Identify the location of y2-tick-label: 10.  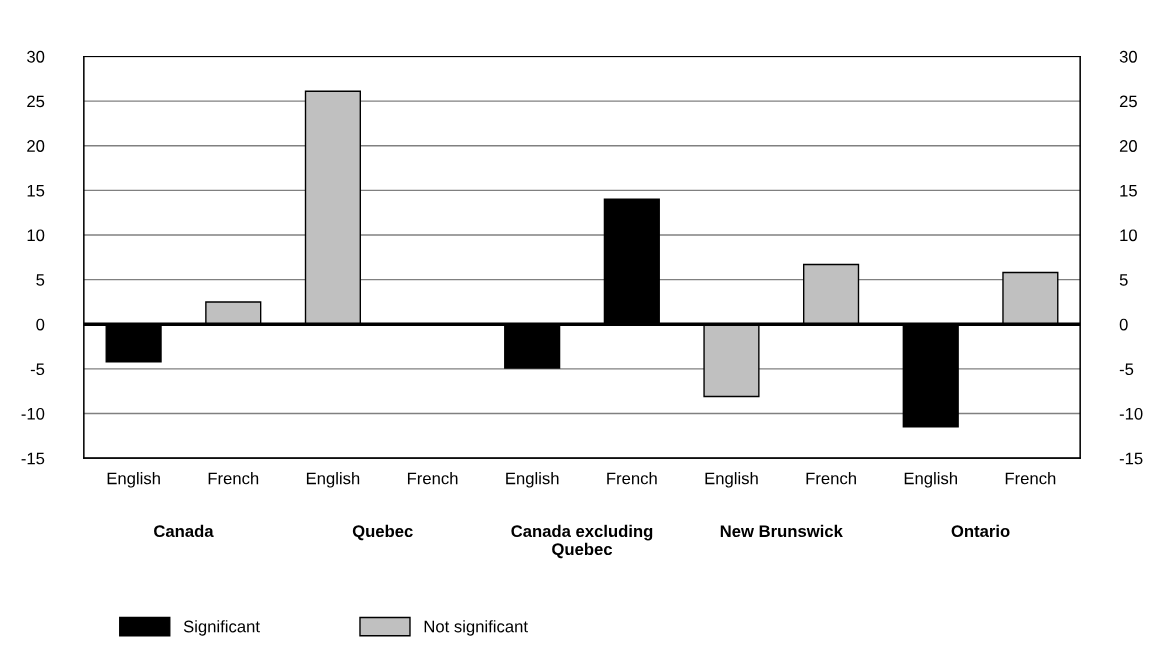
(1128, 235).